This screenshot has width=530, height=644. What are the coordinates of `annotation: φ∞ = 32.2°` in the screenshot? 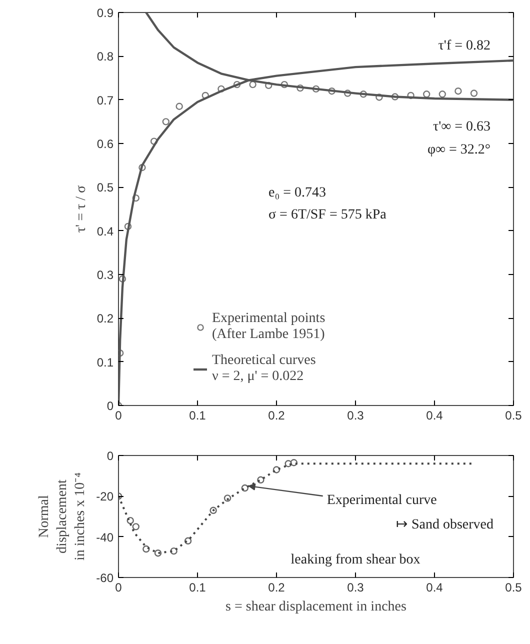 It's located at (459, 150).